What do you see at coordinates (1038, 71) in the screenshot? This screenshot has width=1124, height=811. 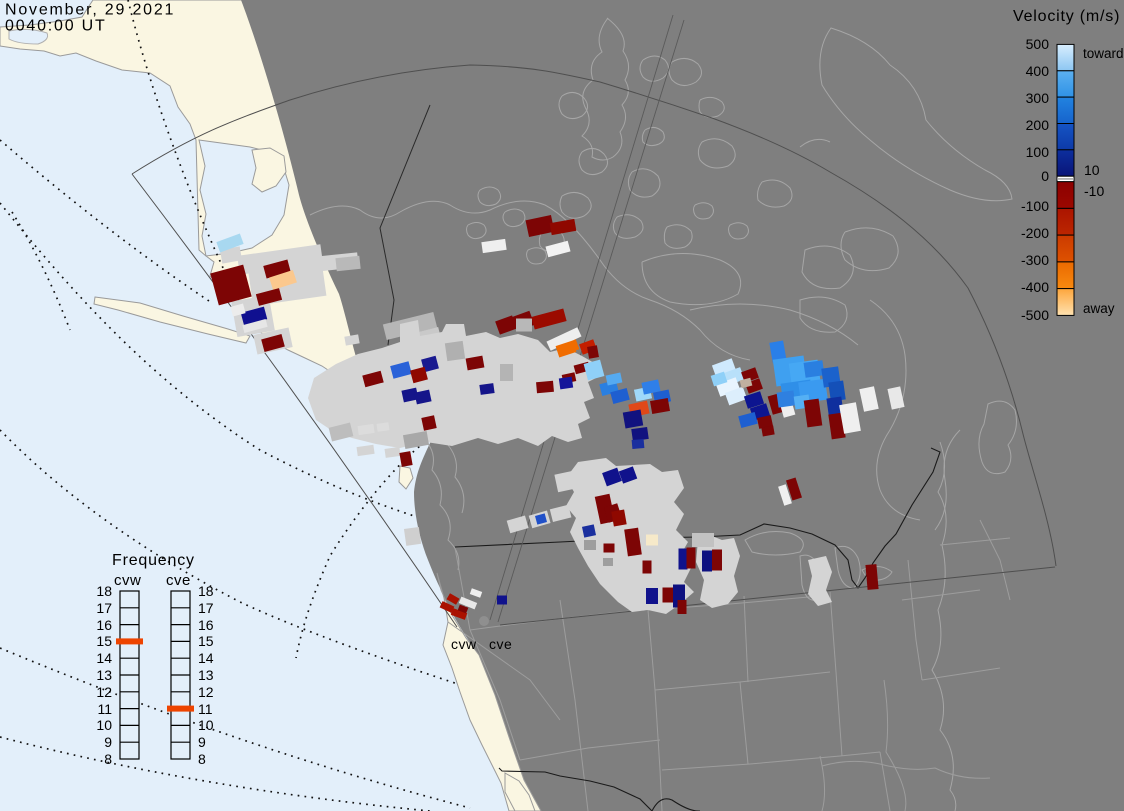 I see `svg-text: 400` at bounding box center [1038, 71].